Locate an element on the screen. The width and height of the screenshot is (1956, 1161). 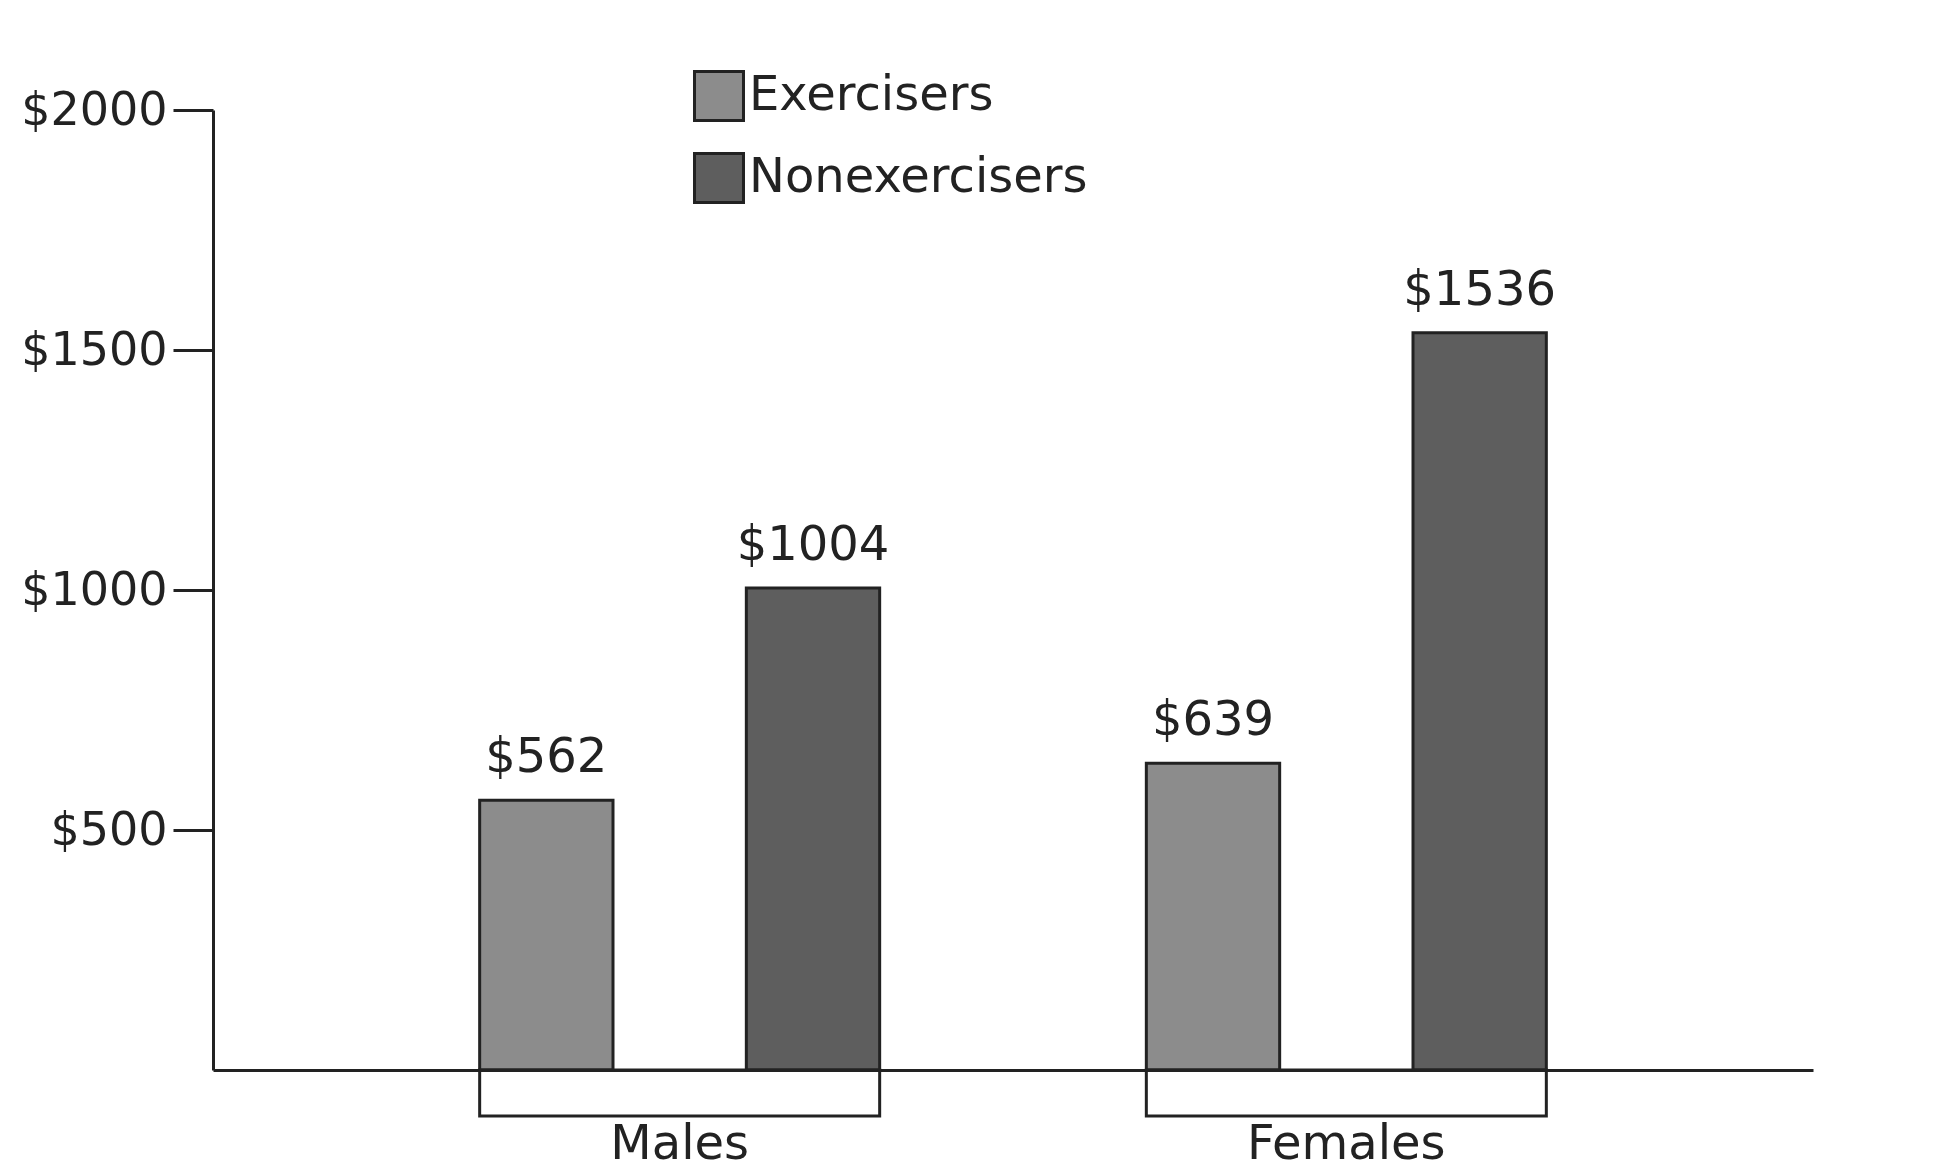
y-tick-label: $2000 is located at coordinates (94, 108).